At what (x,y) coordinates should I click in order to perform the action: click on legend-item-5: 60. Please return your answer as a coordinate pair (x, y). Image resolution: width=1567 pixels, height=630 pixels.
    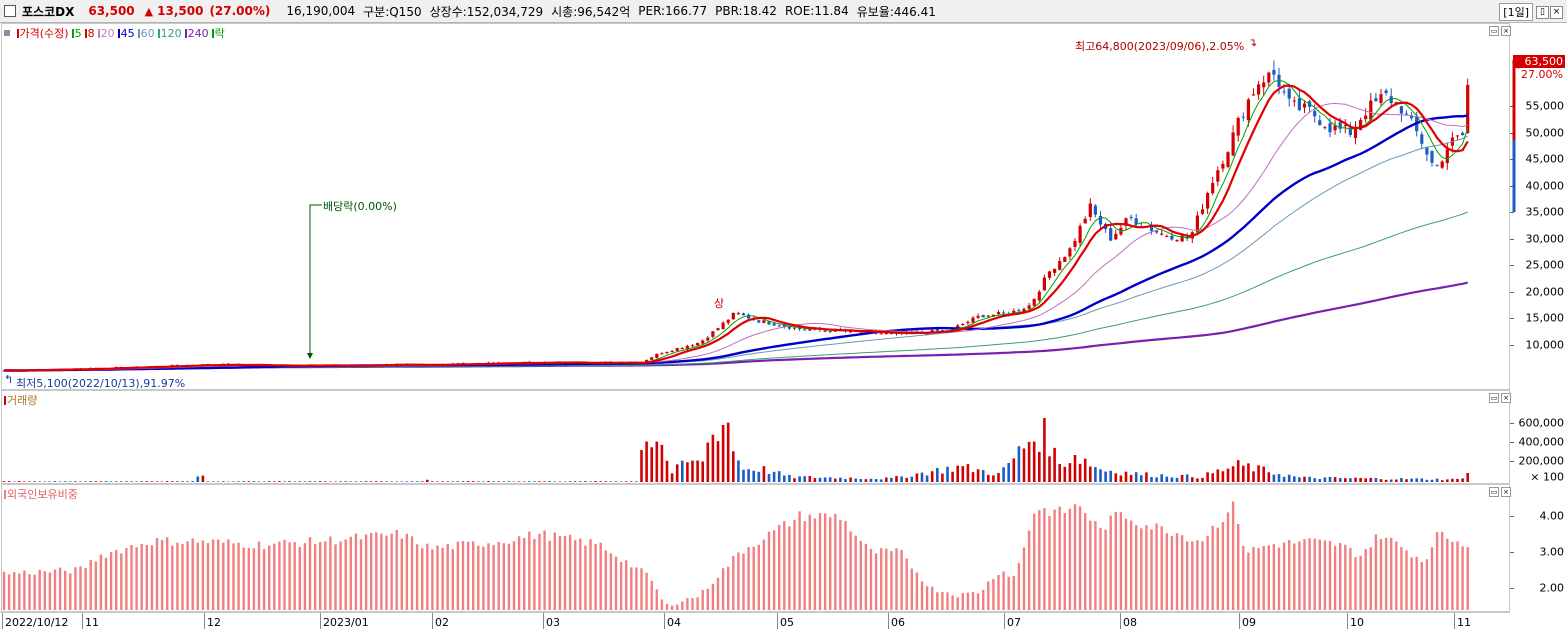
    Looking at the image, I should click on (147, 33).